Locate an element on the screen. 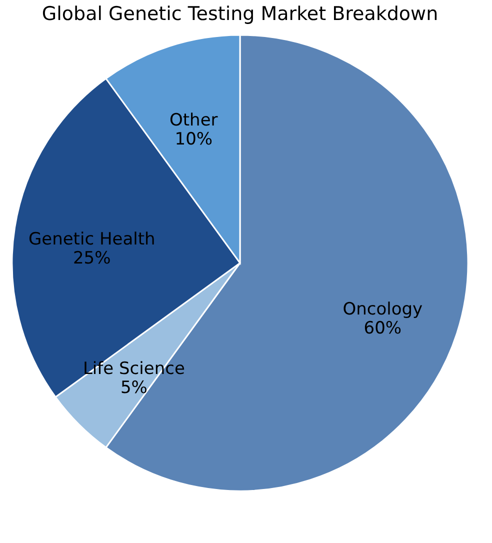  data-label: 5% is located at coordinates (134, 388).